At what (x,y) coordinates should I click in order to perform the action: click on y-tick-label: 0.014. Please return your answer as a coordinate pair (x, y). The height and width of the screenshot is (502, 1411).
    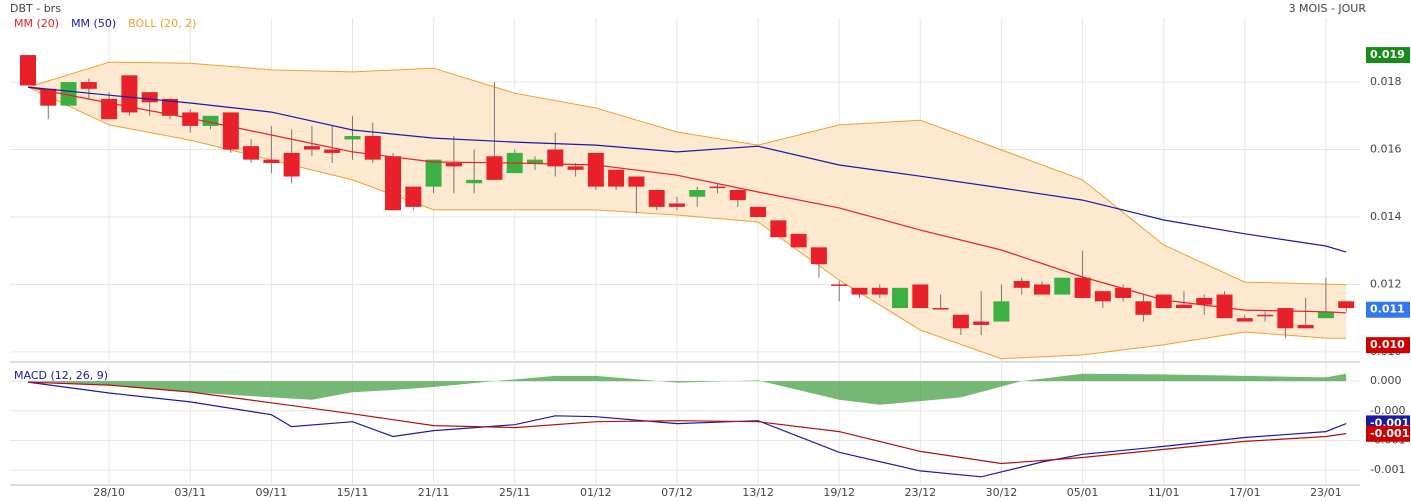
    Looking at the image, I should click on (1386, 216).